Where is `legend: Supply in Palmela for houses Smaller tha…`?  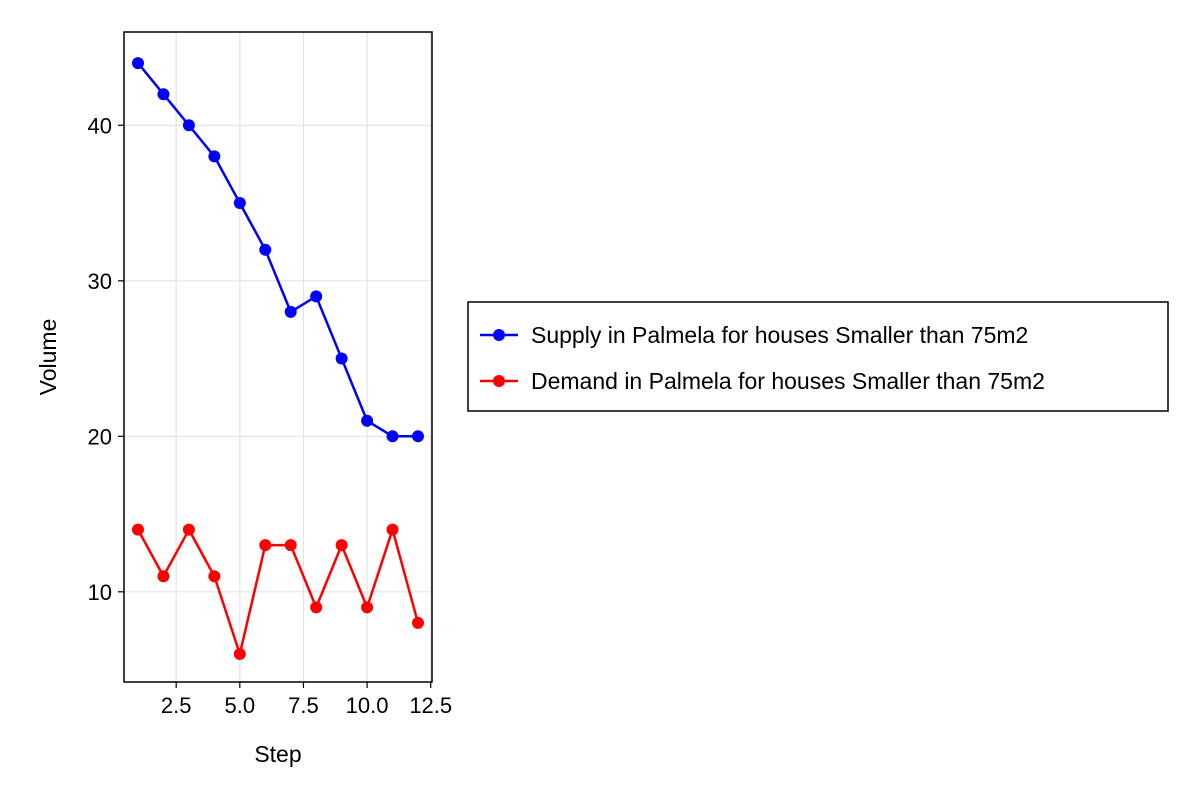 legend: Supply in Palmela for houses Smaller tha… is located at coordinates (818, 356).